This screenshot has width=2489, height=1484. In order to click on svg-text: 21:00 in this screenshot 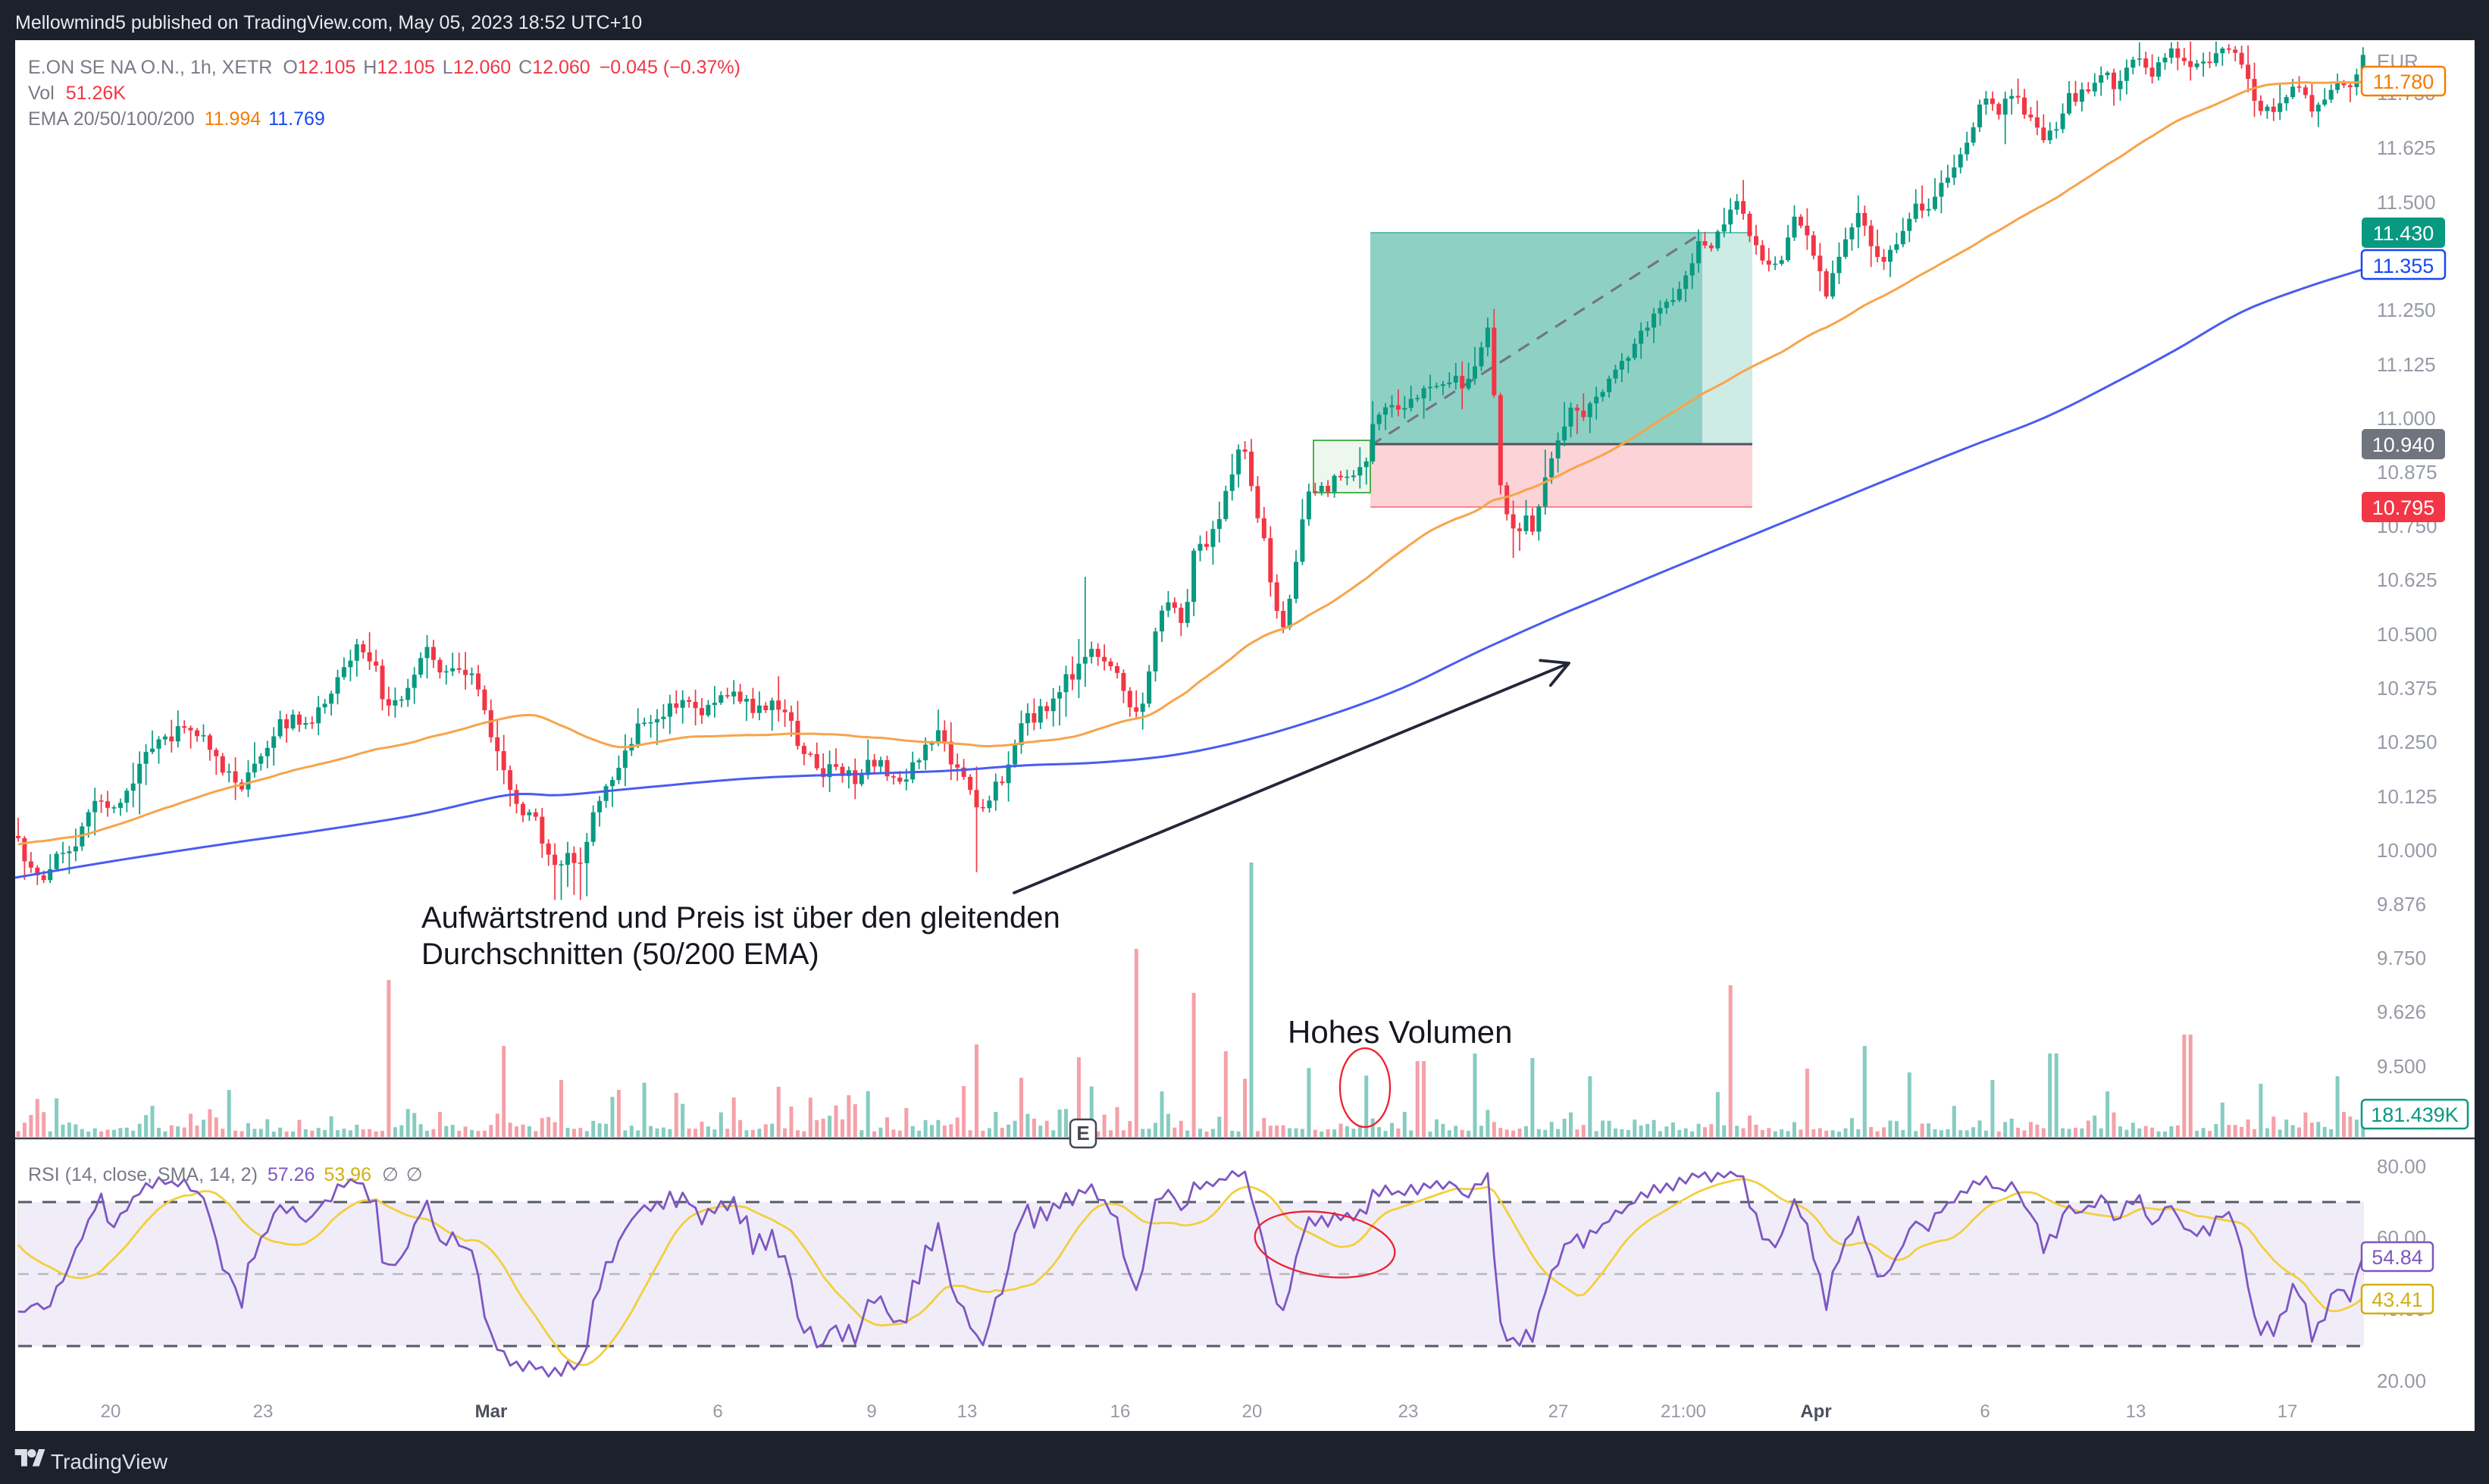, I will do `click(1683, 1412)`.